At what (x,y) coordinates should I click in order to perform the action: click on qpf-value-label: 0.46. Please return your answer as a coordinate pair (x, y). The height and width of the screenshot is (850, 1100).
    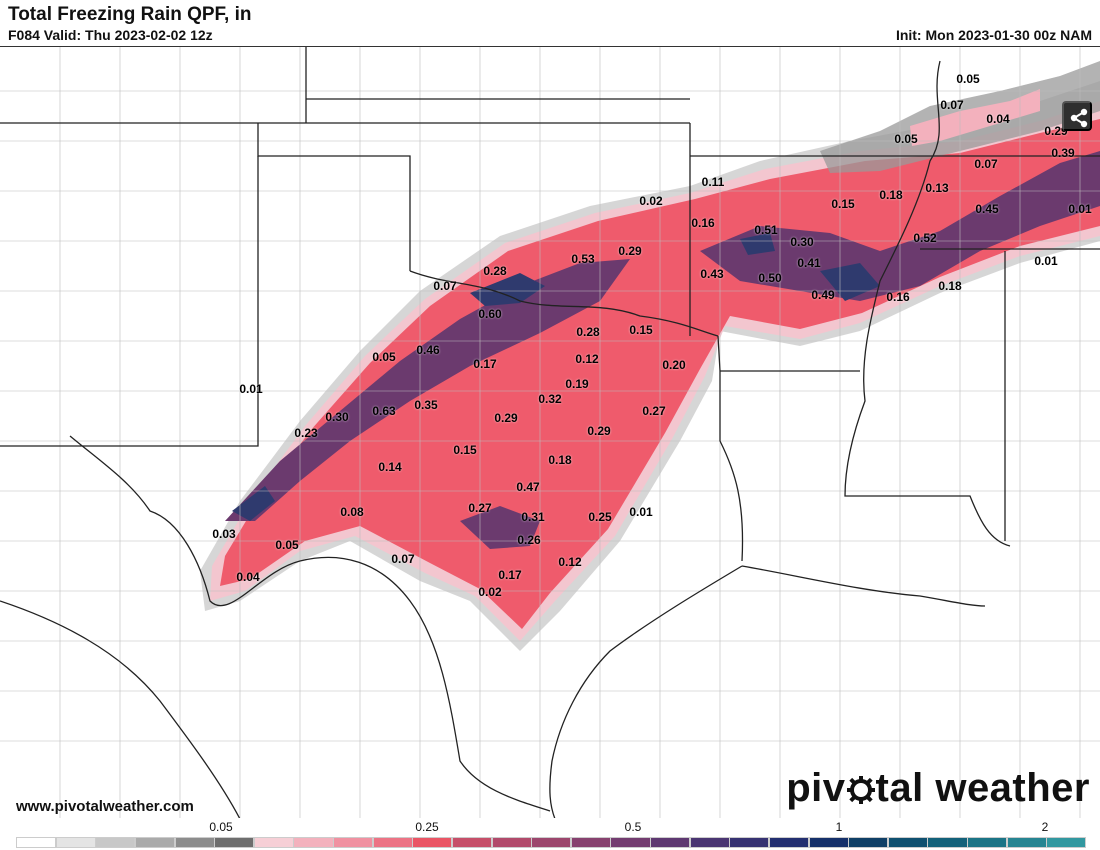
    Looking at the image, I should click on (428, 350).